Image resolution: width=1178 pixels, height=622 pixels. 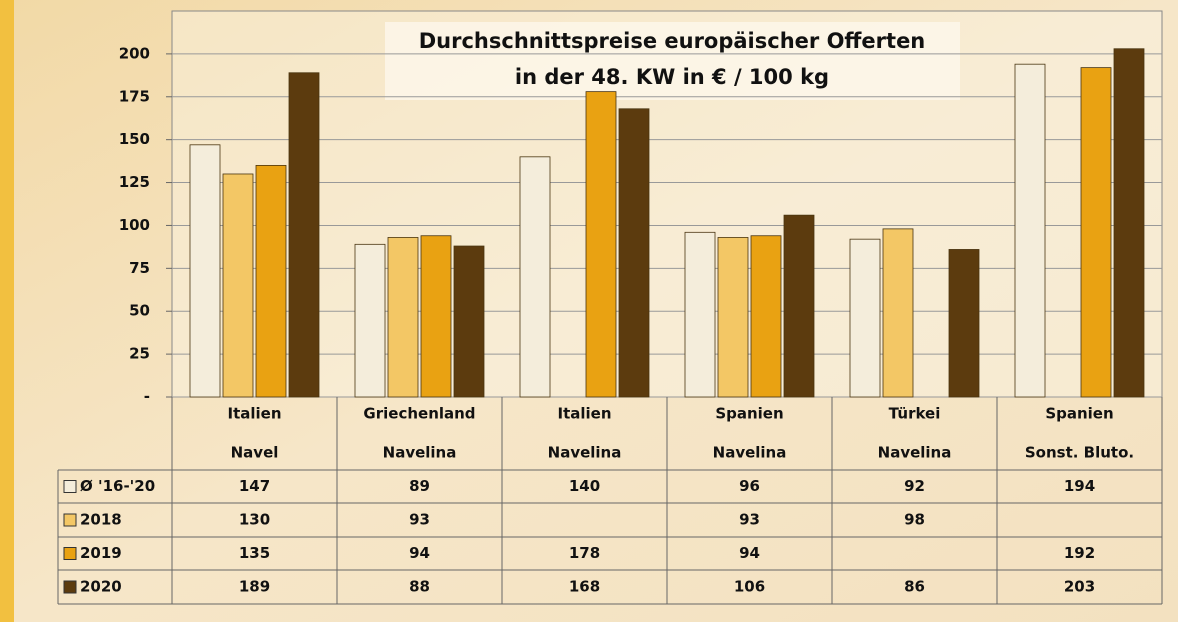 What do you see at coordinates (101, 553) in the screenshot?
I see `legend-label: 2019` at bounding box center [101, 553].